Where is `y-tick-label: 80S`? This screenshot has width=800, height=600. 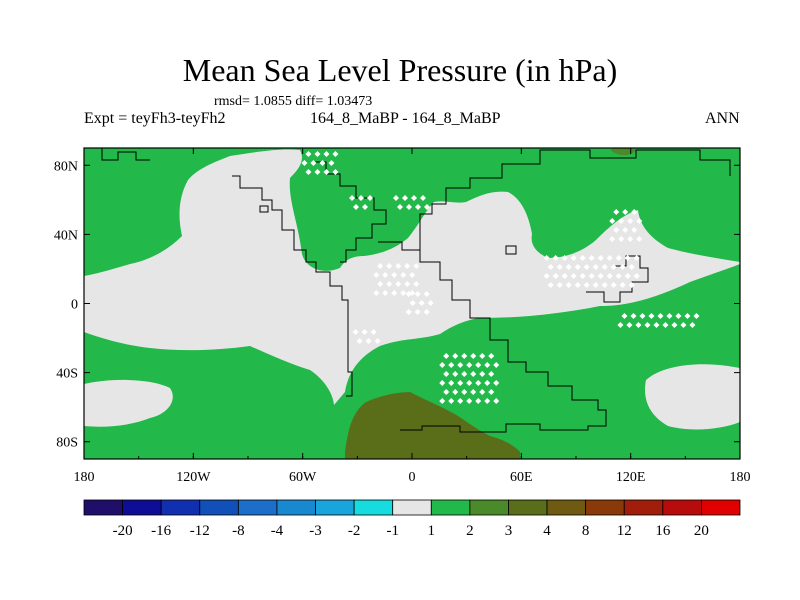
y-tick-label: 80S is located at coordinates (67, 443).